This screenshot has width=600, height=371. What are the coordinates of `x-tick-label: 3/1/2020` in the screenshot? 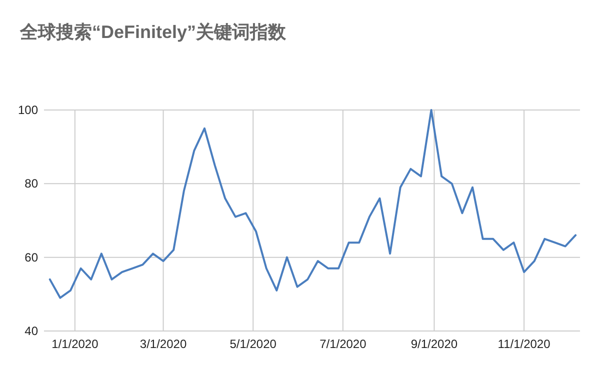 It's located at (163, 344).